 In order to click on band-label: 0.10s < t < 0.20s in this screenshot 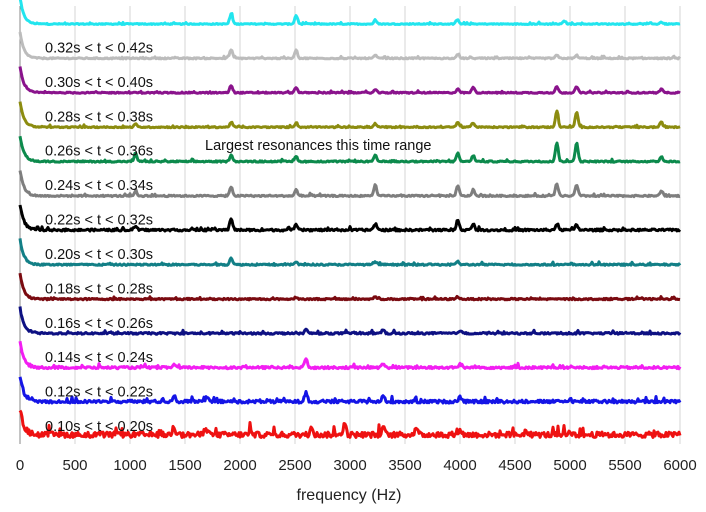, I will do `click(99, 427)`.